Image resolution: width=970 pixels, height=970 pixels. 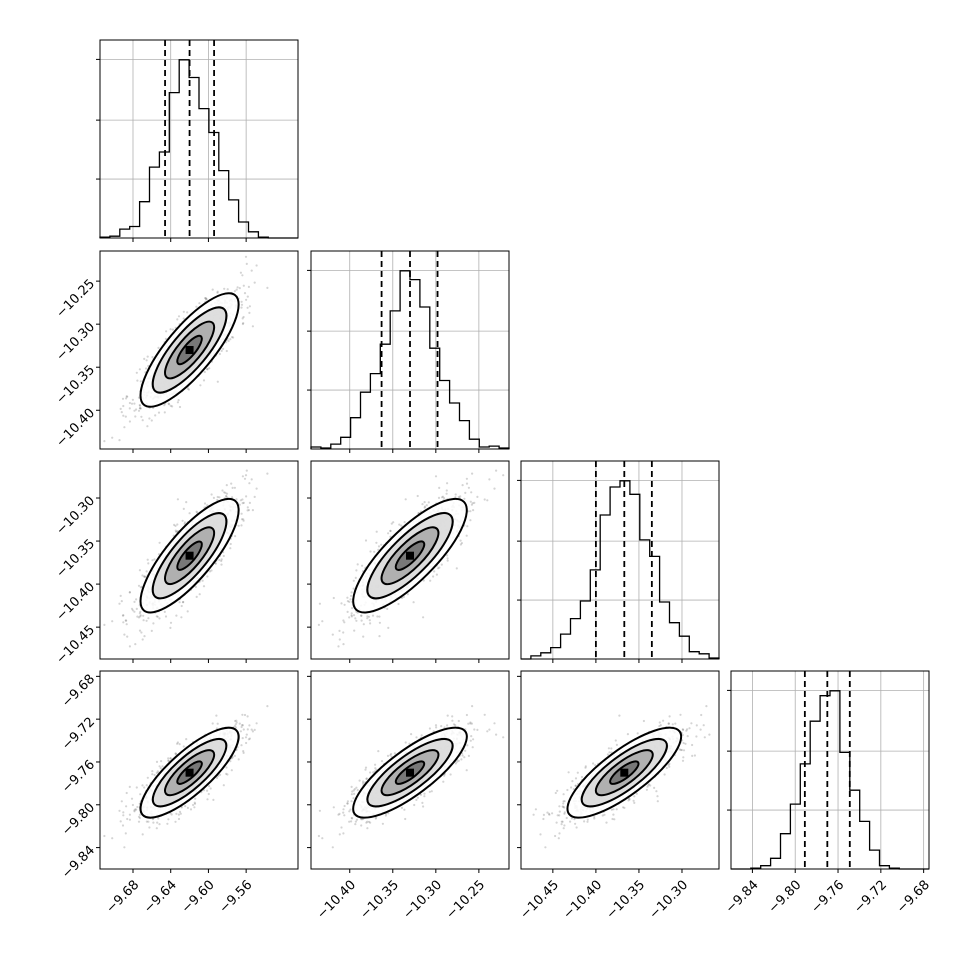 What do you see at coordinates (189, 350) in the screenshot?
I see `contour-line` at bounding box center [189, 350].